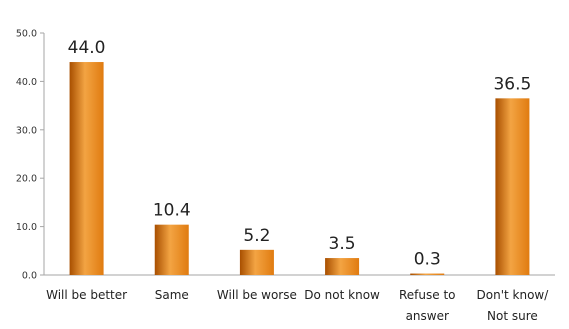  I want to click on data-label: 10.4, so click(172, 211).